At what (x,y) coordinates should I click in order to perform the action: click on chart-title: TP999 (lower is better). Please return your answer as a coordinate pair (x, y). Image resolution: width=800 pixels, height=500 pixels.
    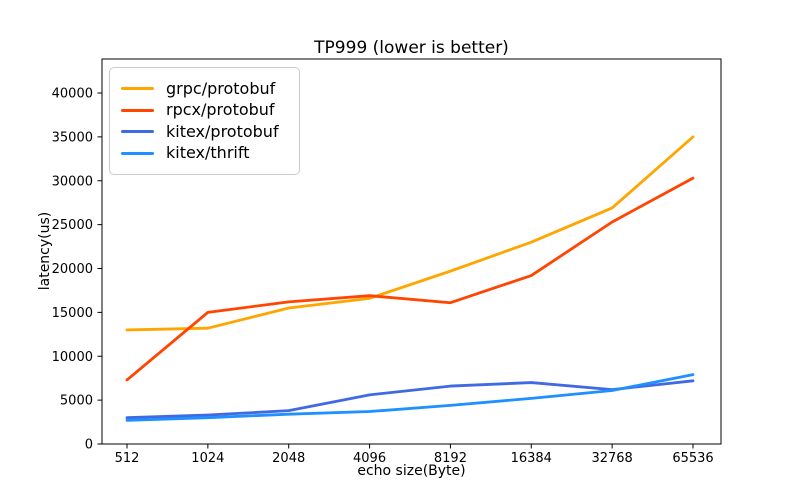
    Looking at the image, I should click on (411, 48).